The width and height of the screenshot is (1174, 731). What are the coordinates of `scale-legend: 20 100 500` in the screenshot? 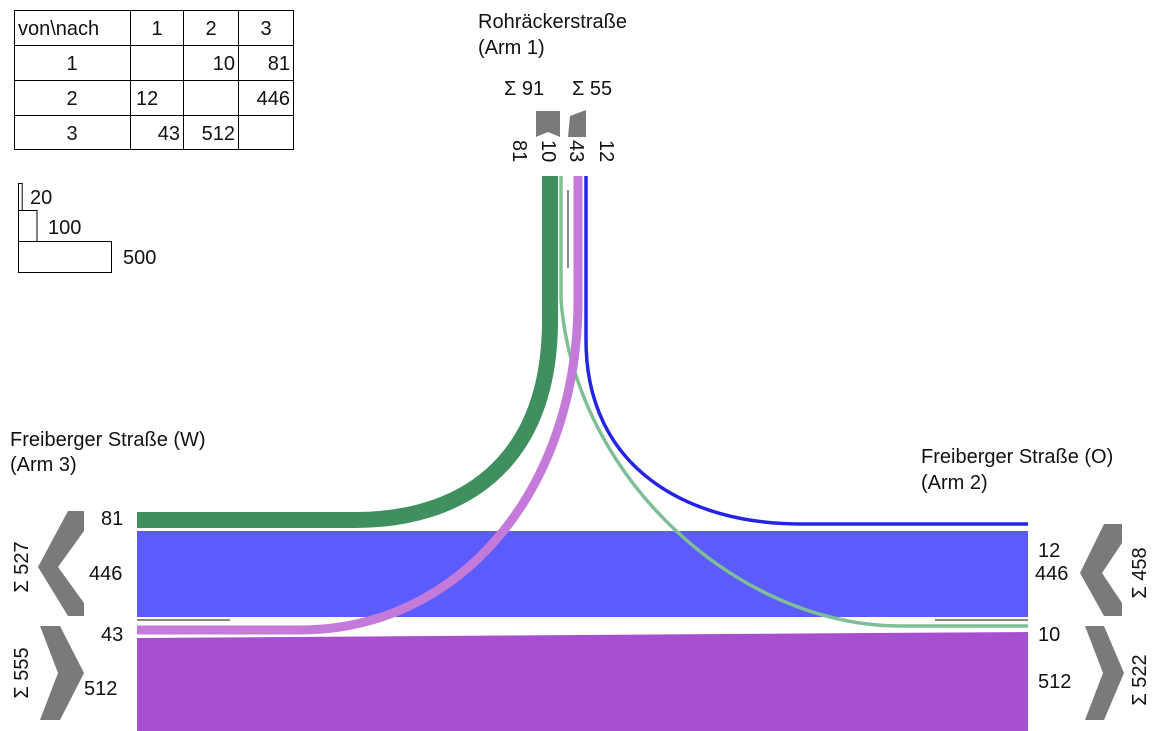 It's located at (87, 228).